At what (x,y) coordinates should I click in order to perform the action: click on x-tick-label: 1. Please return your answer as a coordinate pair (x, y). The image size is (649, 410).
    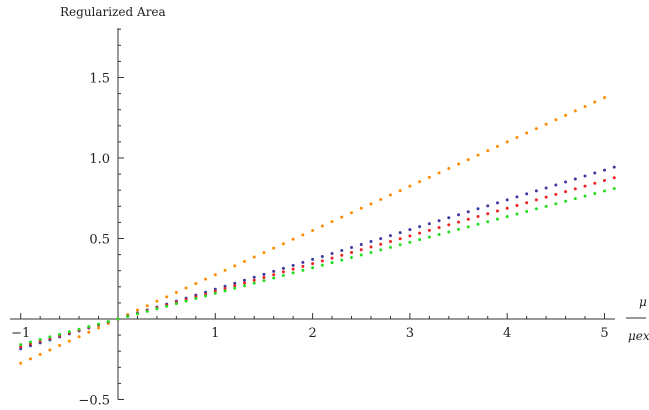
    Looking at the image, I should click on (215, 333).